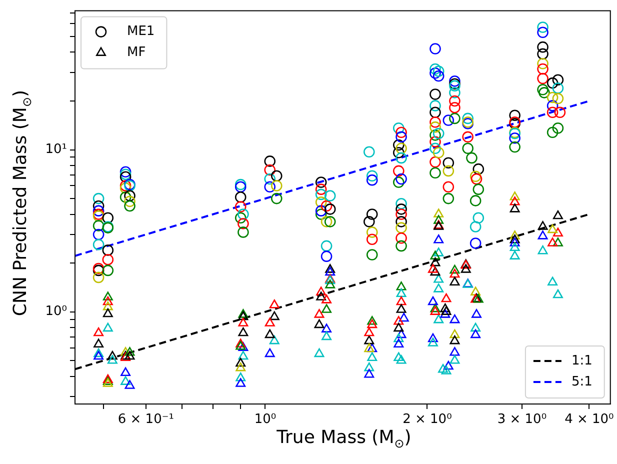 The image size is (617, 464). I want to click on legend-label: MF, so click(136, 52).